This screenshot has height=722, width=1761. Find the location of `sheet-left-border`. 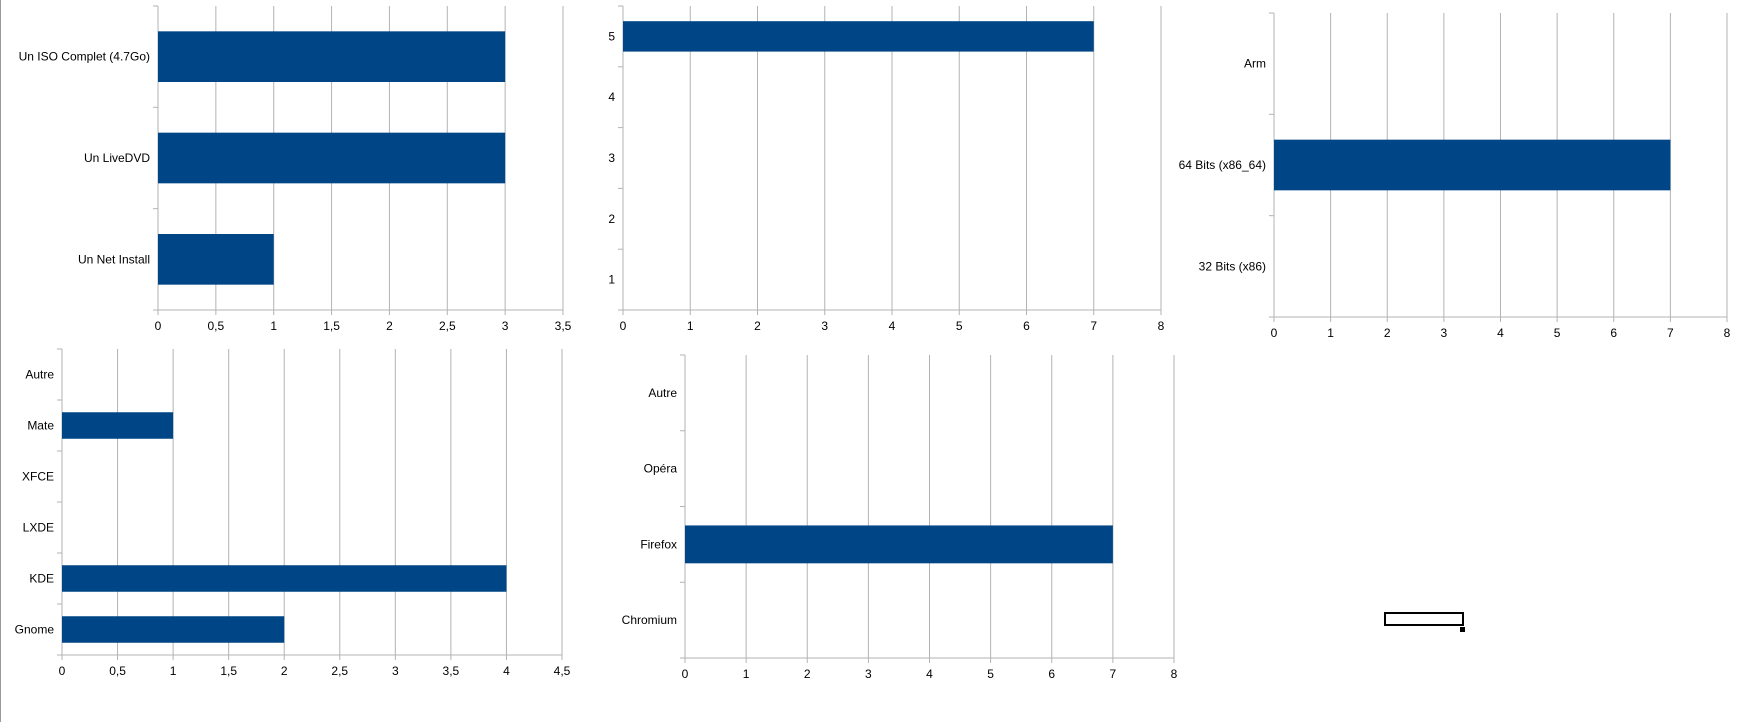

sheet-left-border is located at coordinates (0, 361).